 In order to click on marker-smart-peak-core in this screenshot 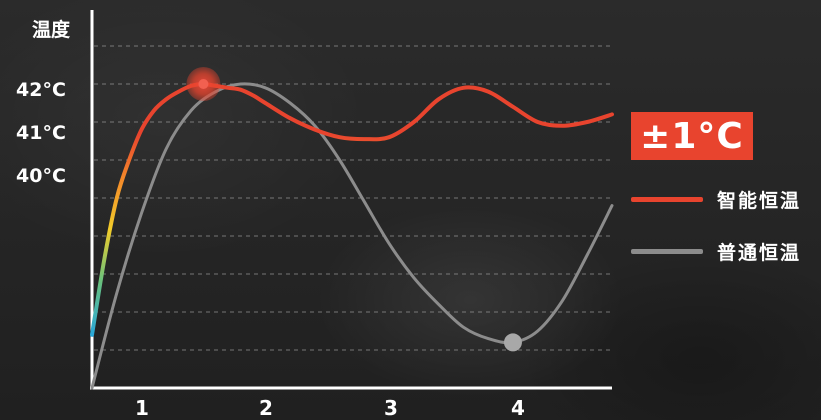, I will do `click(203, 84)`.